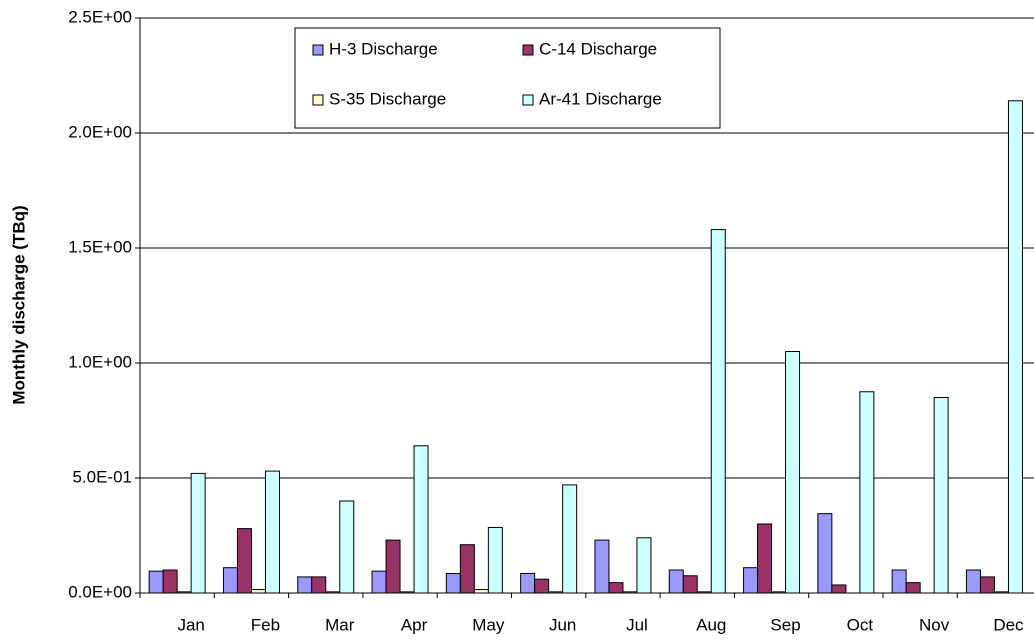 Image resolution: width=1034 pixels, height=641 pixels. What do you see at coordinates (711, 624) in the screenshot?
I see `x-tick-label: Aug` at bounding box center [711, 624].